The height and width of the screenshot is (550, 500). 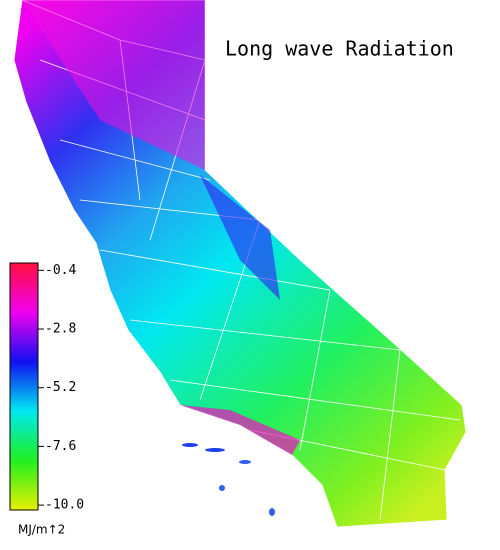 I want to click on north-shading, so click(x=113, y=85).